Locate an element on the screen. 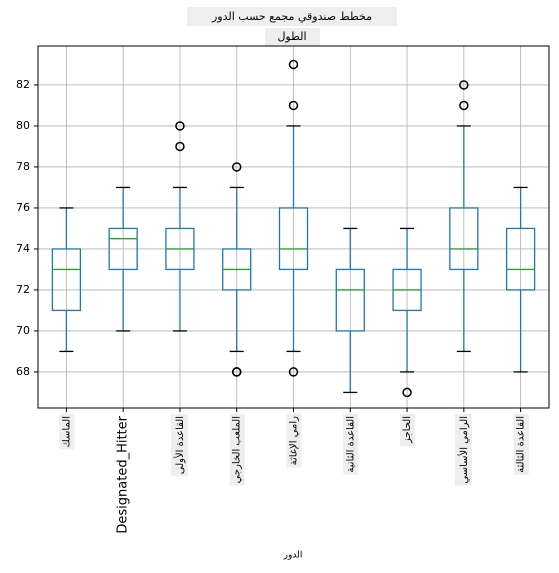  y-tick-label: 76 is located at coordinates (23, 207).